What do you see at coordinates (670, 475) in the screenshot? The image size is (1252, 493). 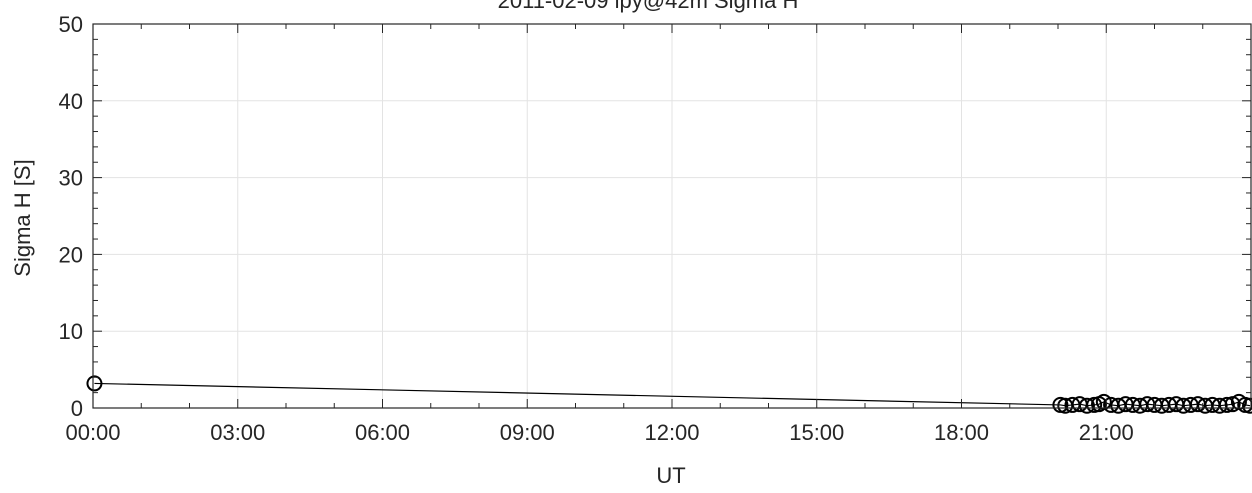 I see `x-axis-label: UT` at bounding box center [670, 475].